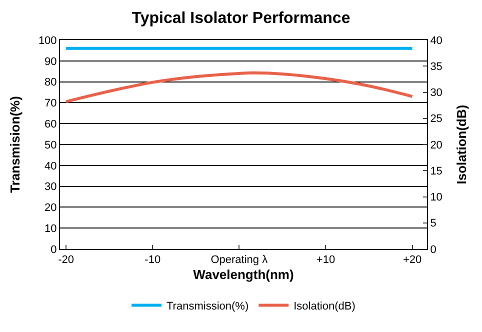 The height and width of the screenshot is (332, 482). I want to click on y-tick-label: 100, so click(47, 40).